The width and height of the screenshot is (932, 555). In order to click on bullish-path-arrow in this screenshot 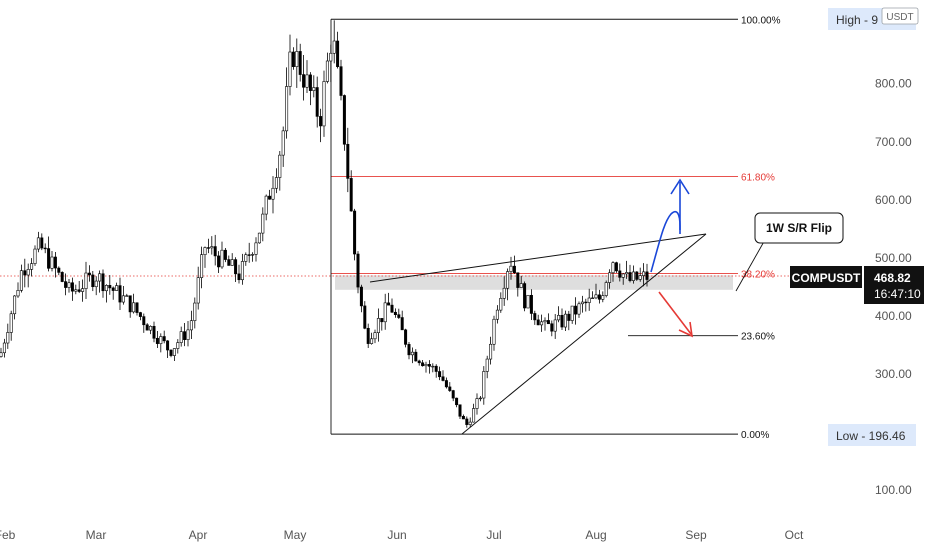, I will do `click(665, 241)`.